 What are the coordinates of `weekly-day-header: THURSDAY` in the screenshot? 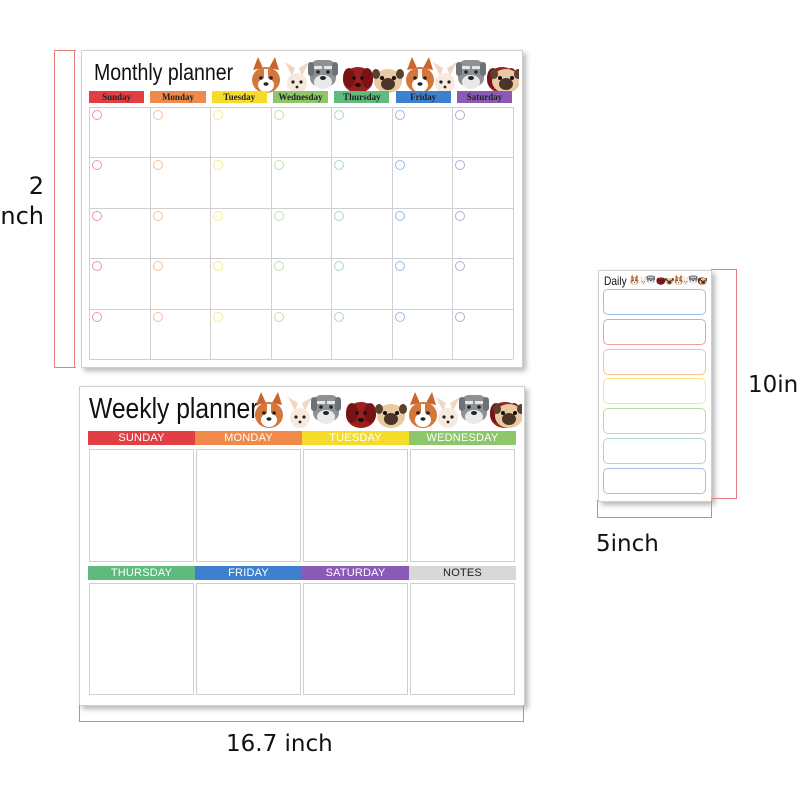 It's located at (141, 573).